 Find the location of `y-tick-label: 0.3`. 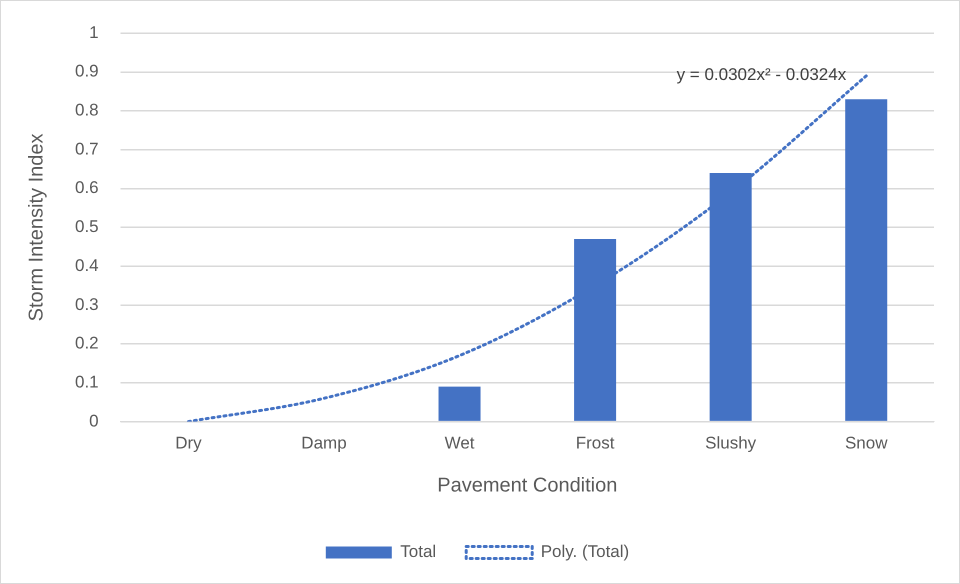

y-tick-label: 0.3 is located at coordinates (86, 304).